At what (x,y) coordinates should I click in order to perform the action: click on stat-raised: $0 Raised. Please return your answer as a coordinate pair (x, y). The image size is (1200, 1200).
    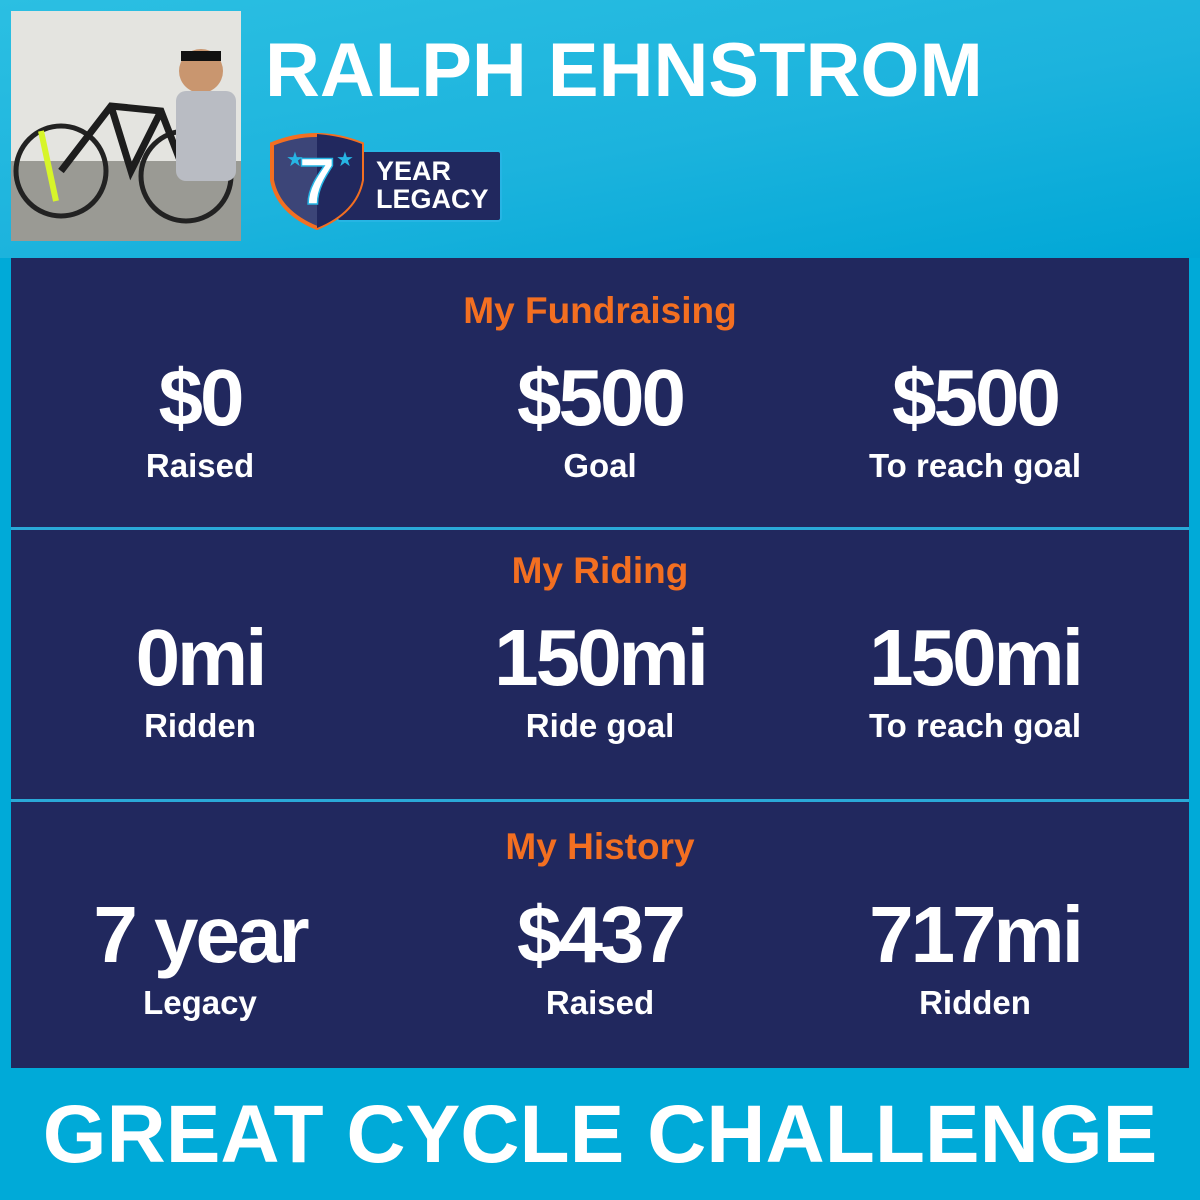
    Looking at the image, I should click on (200, 419).